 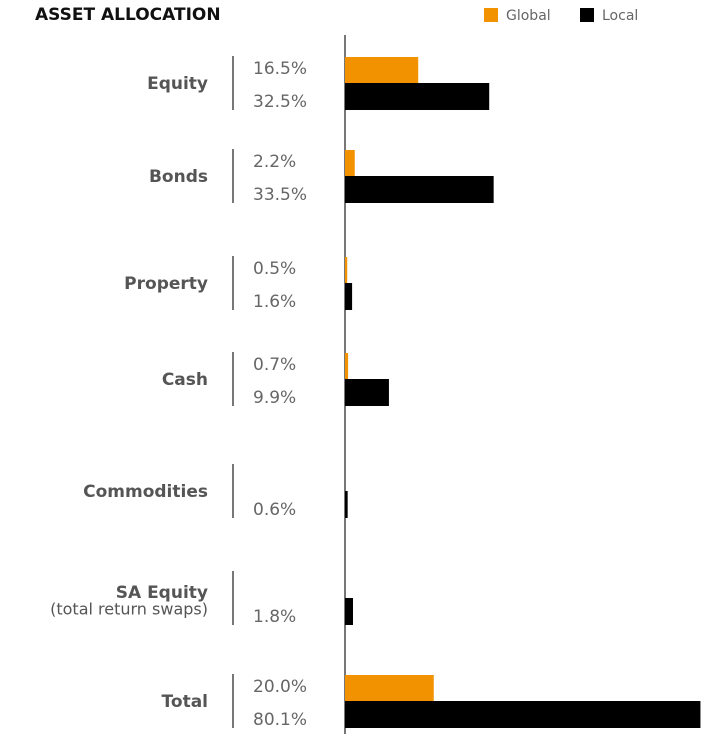 What do you see at coordinates (280, 69) in the screenshot?
I see `value-label: 16.5%` at bounding box center [280, 69].